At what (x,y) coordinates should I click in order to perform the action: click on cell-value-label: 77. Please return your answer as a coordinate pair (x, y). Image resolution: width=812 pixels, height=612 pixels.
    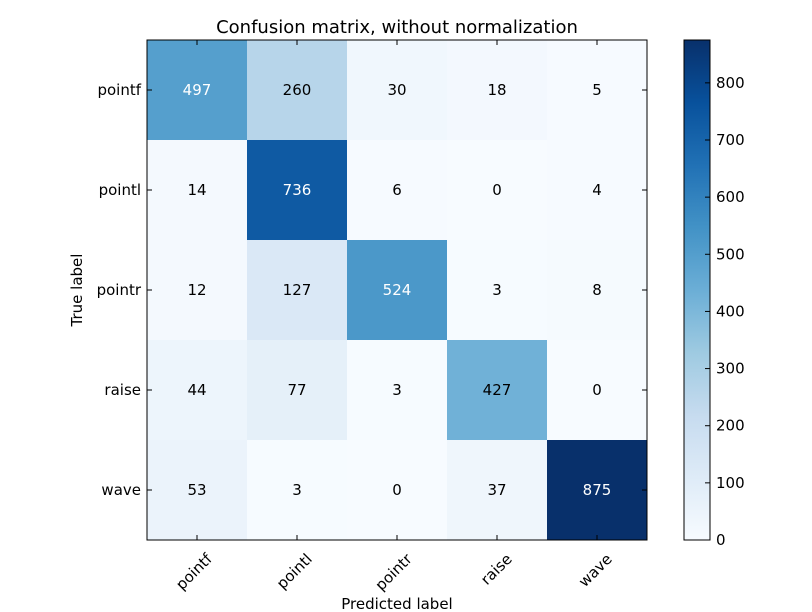
    Looking at the image, I should click on (296, 390).